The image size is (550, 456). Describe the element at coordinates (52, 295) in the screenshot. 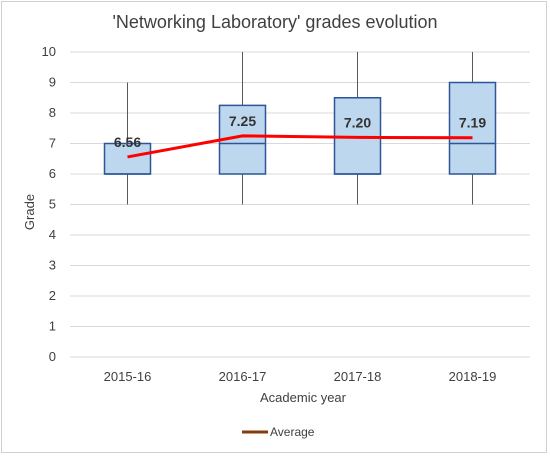

I see `y-tick-label: 2` at that location.